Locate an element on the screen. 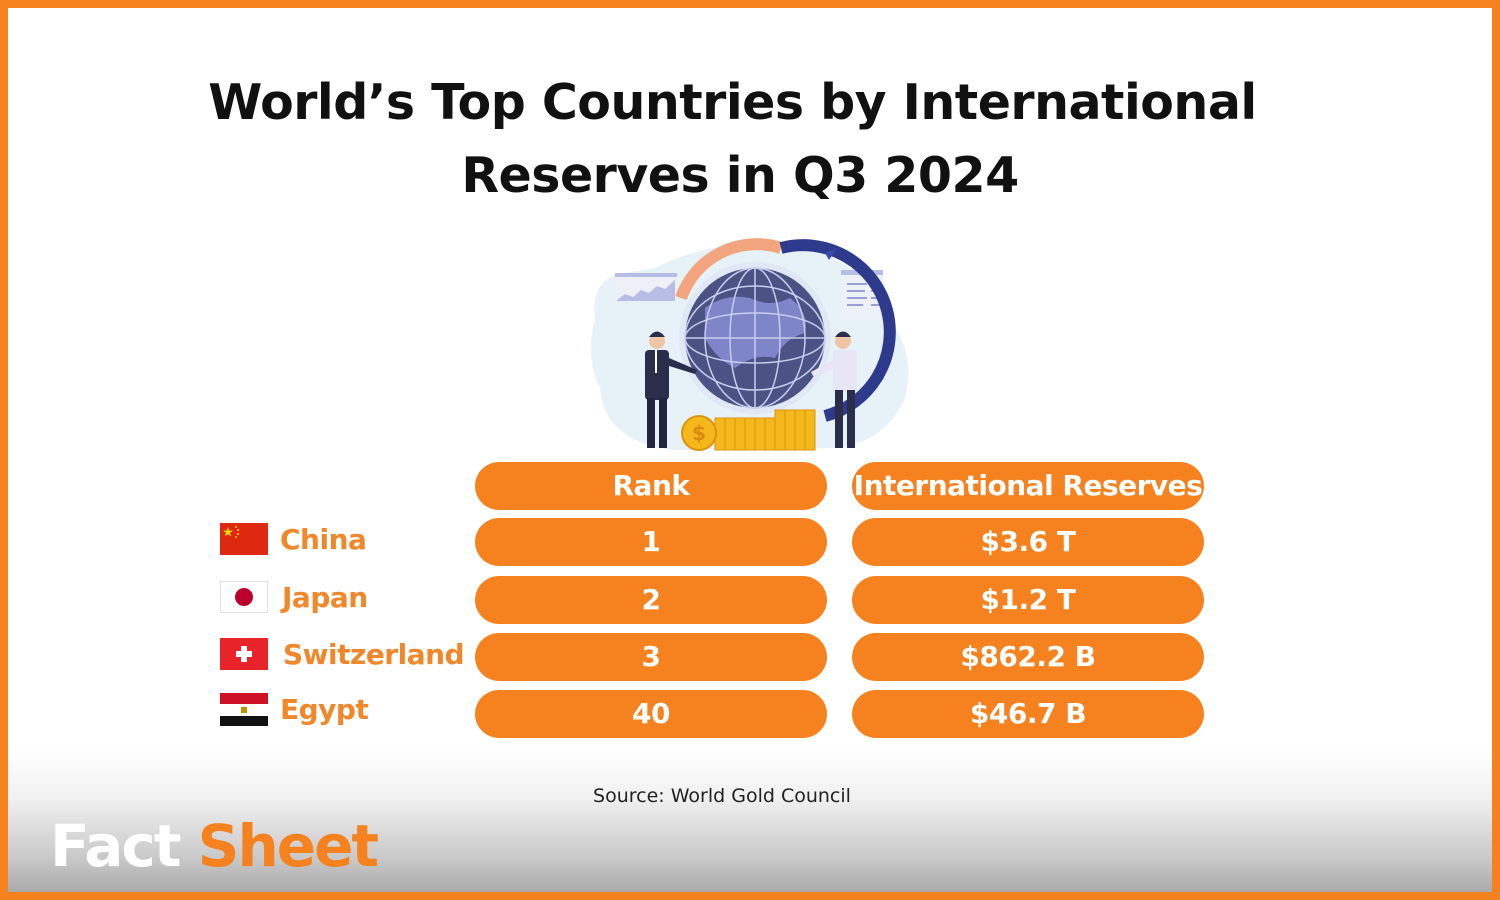 Image resolution: width=1500 pixels, height=900 pixels. reserves-header: International Reserves is located at coordinates (1028, 486).